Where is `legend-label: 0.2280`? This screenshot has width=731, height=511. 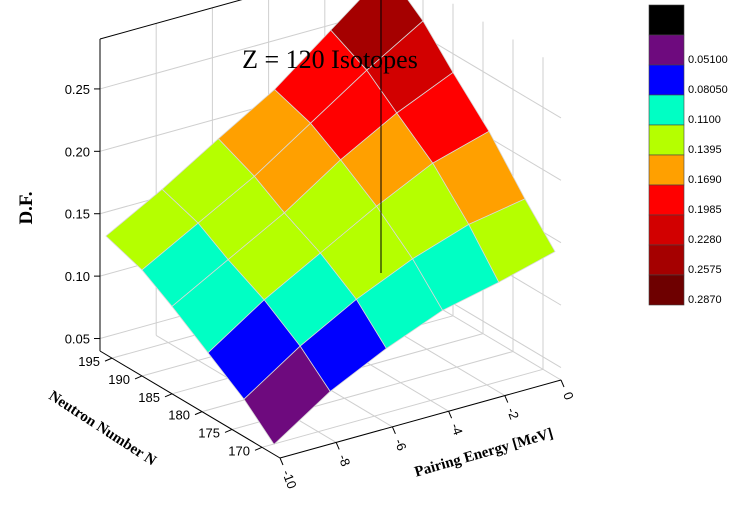
legend-label: 0.2280 is located at coordinates (705, 240).